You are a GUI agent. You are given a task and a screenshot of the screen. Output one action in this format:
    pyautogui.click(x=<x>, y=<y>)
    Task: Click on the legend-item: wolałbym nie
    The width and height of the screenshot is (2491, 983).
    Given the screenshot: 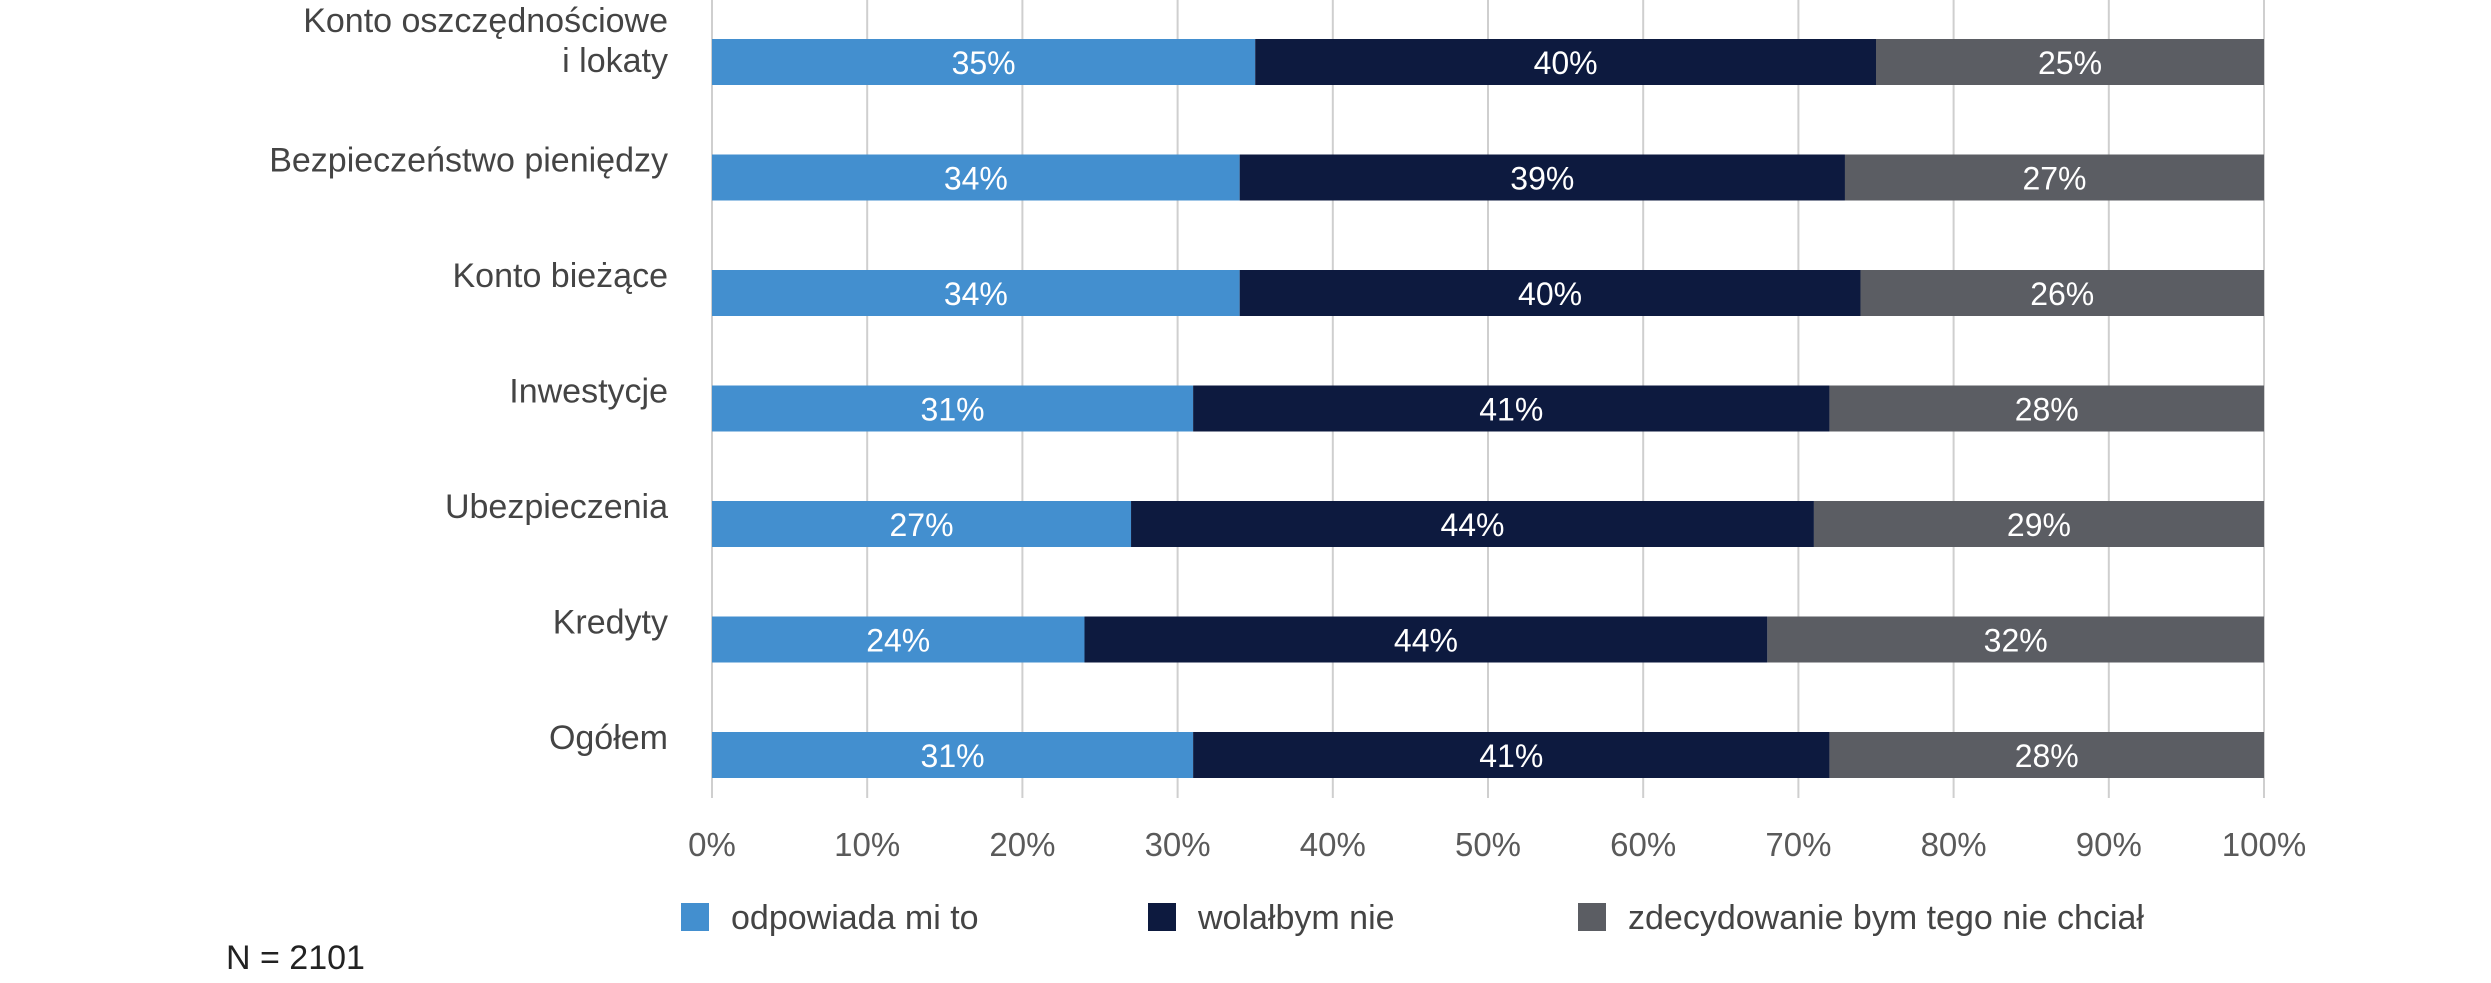 What is the action you would take?
    pyautogui.click(x=1271, y=918)
    